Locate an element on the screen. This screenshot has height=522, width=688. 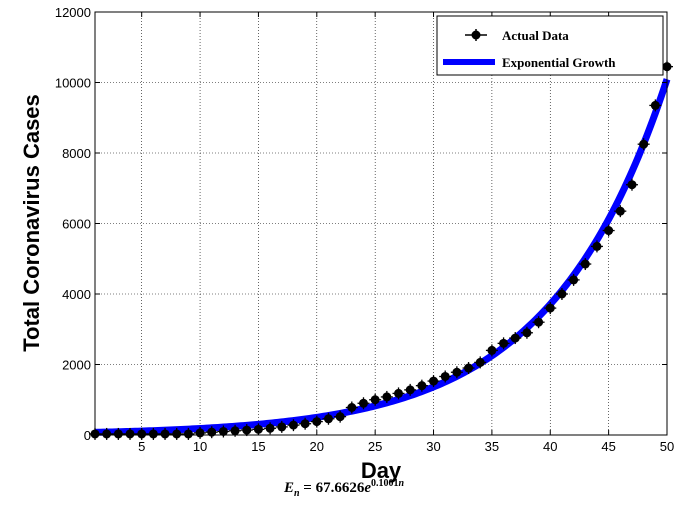
y-tick-label: 8000 is located at coordinates (76, 153).